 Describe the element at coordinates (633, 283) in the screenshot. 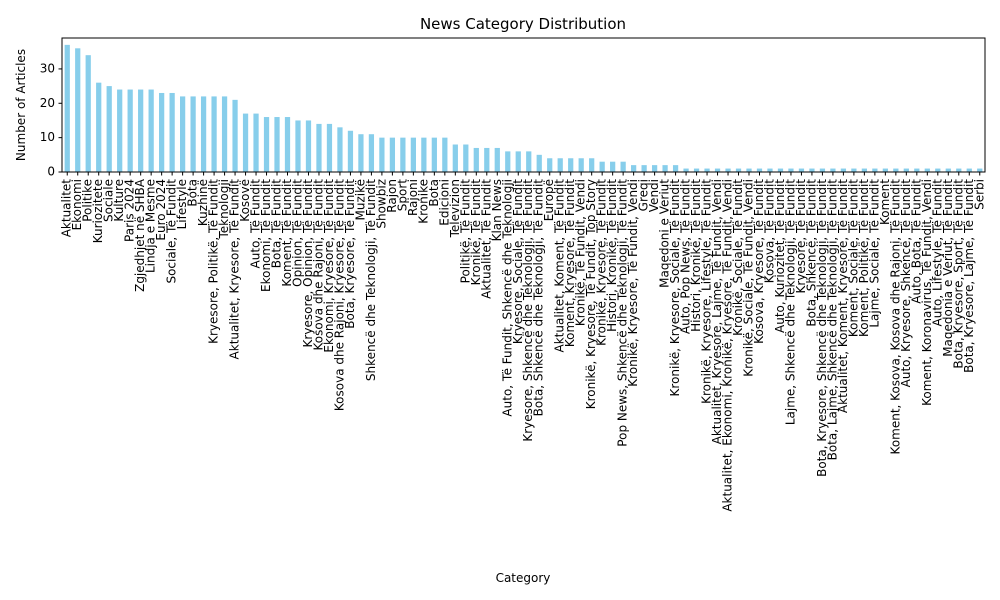

I see `x-tick-label: Kronikë, Kryesore, Të Fundit, Vendi` at that location.